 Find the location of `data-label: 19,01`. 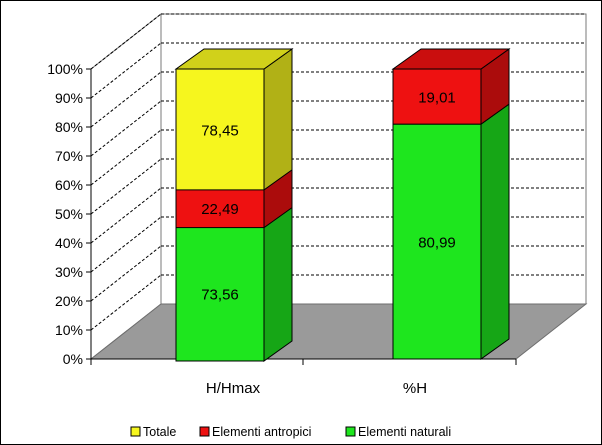

data-label: 19,01 is located at coordinates (437, 98).